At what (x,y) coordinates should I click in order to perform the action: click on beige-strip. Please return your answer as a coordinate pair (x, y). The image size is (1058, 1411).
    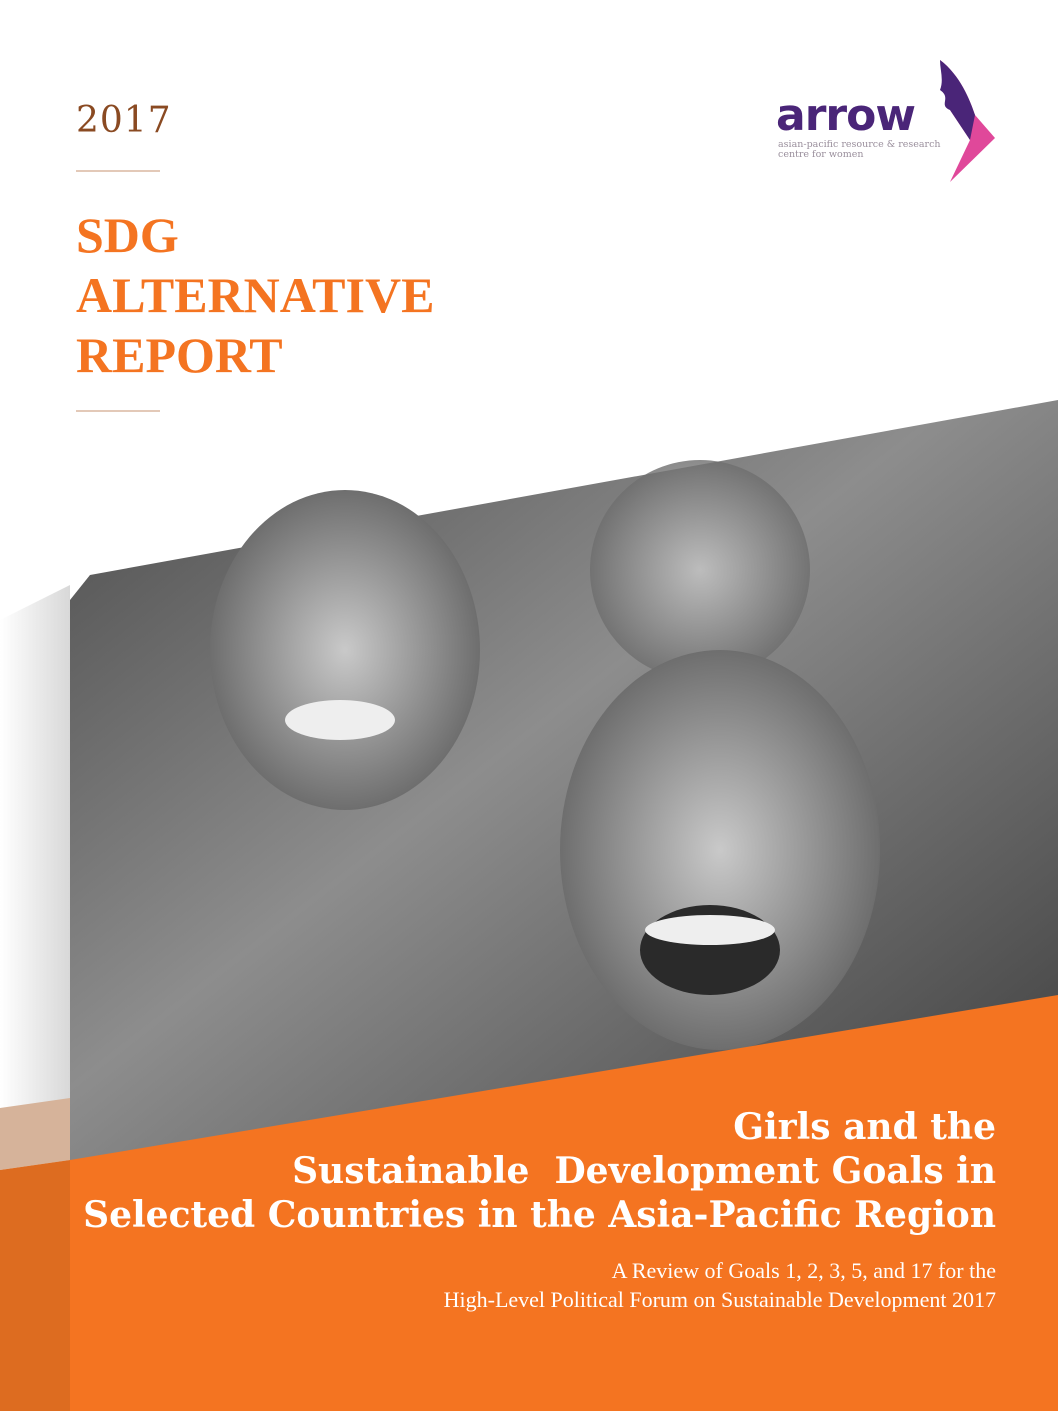
    Looking at the image, I should click on (35, 1134).